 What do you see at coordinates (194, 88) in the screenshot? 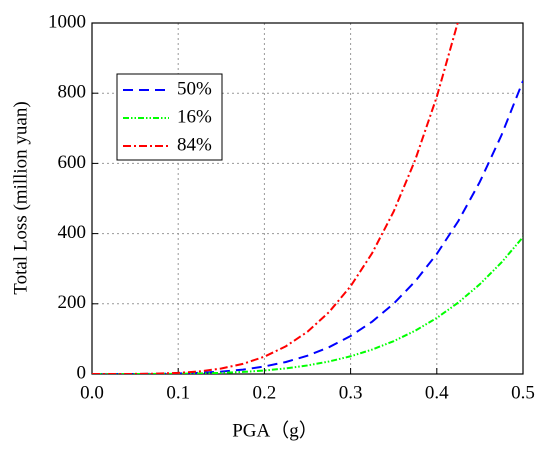
I see `legend-label: 50%` at bounding box center [194, 88].